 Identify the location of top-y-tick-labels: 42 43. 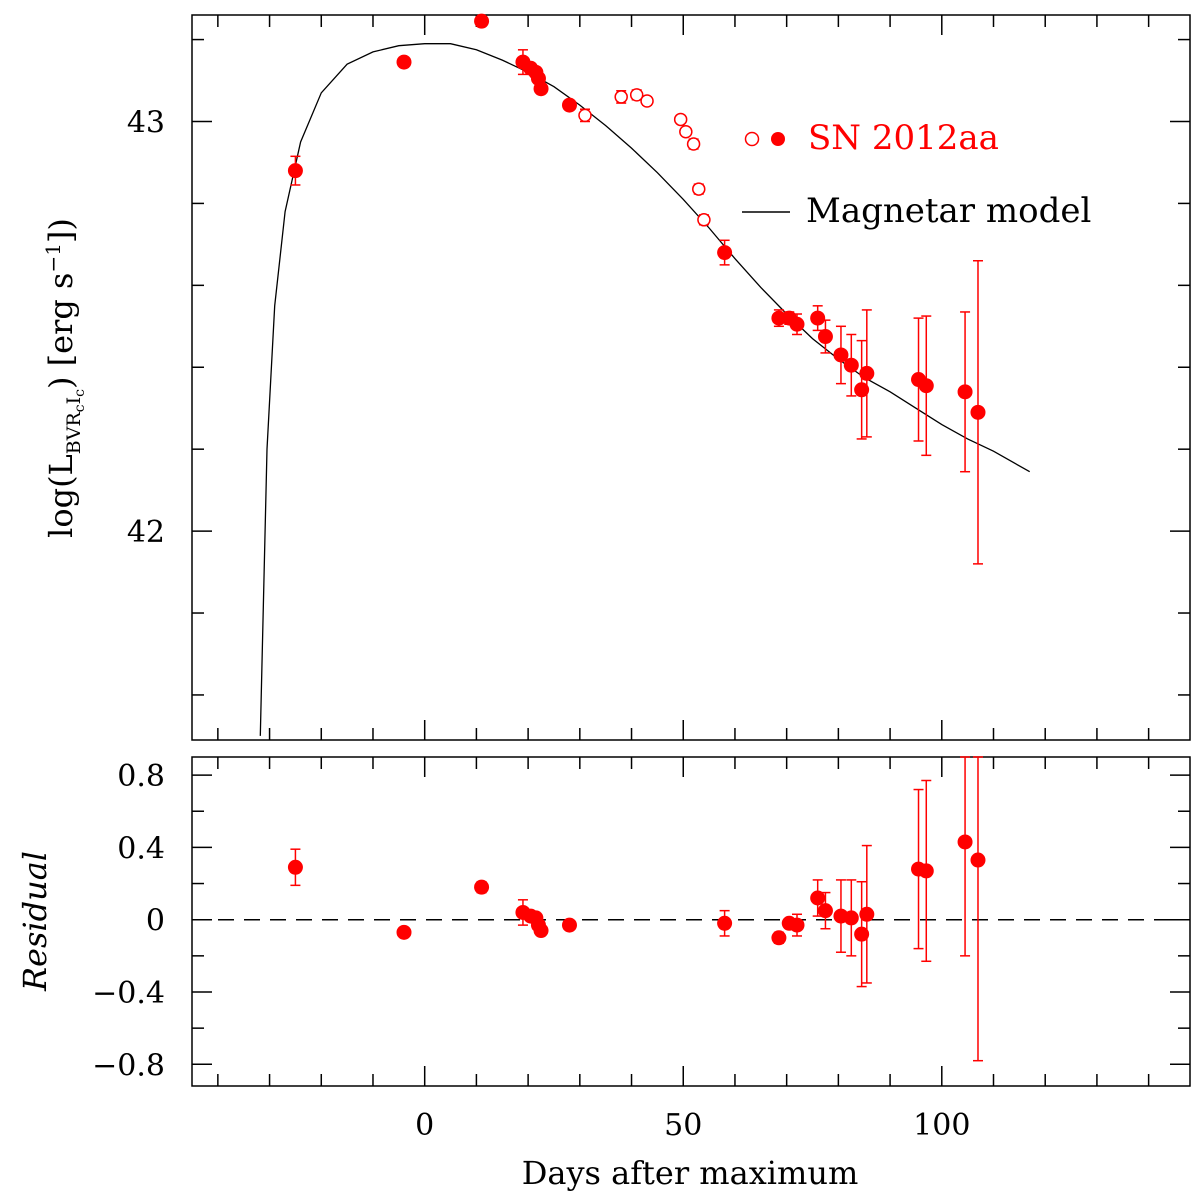
(146, 327).